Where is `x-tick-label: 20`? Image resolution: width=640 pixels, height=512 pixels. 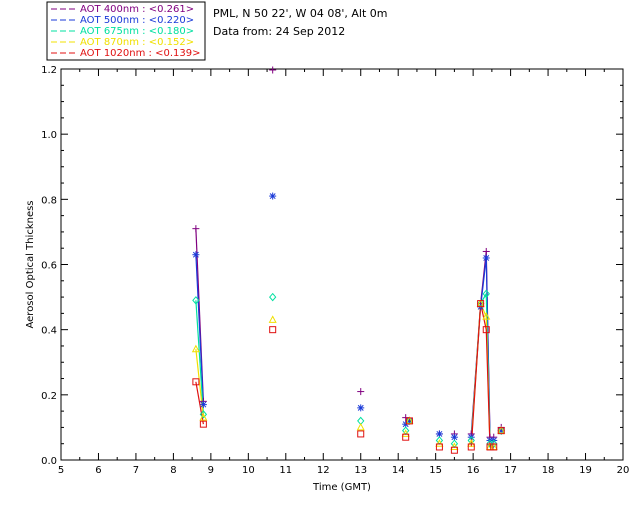
x-tick-label: 20 is located at coordinates (623, 470).